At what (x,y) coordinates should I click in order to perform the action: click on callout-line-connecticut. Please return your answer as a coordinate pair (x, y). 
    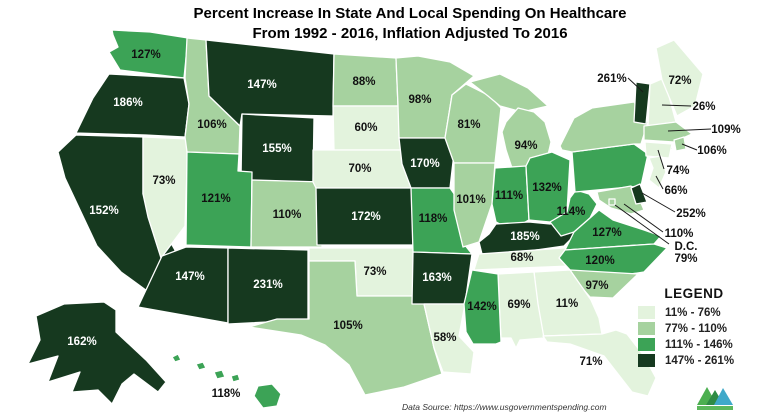
    Looking at the image, I should click on (661, 159).